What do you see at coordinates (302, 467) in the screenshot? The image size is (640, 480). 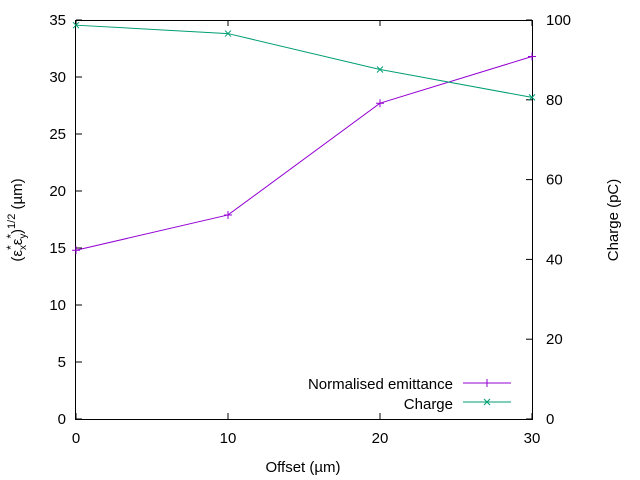 I see `x-axis-title: Offset (µm)` at bounding box center [302, 467].